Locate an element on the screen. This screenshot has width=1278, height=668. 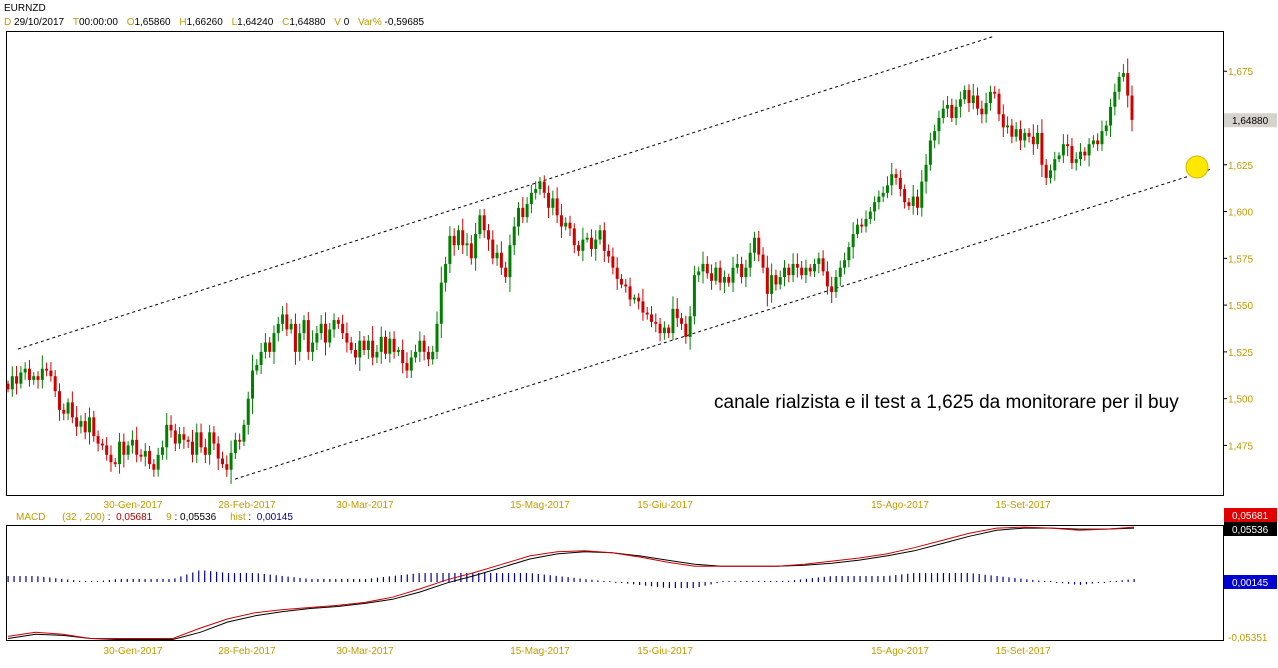
y-tick-label: 1,500 is located at coordinates (1240, 400).